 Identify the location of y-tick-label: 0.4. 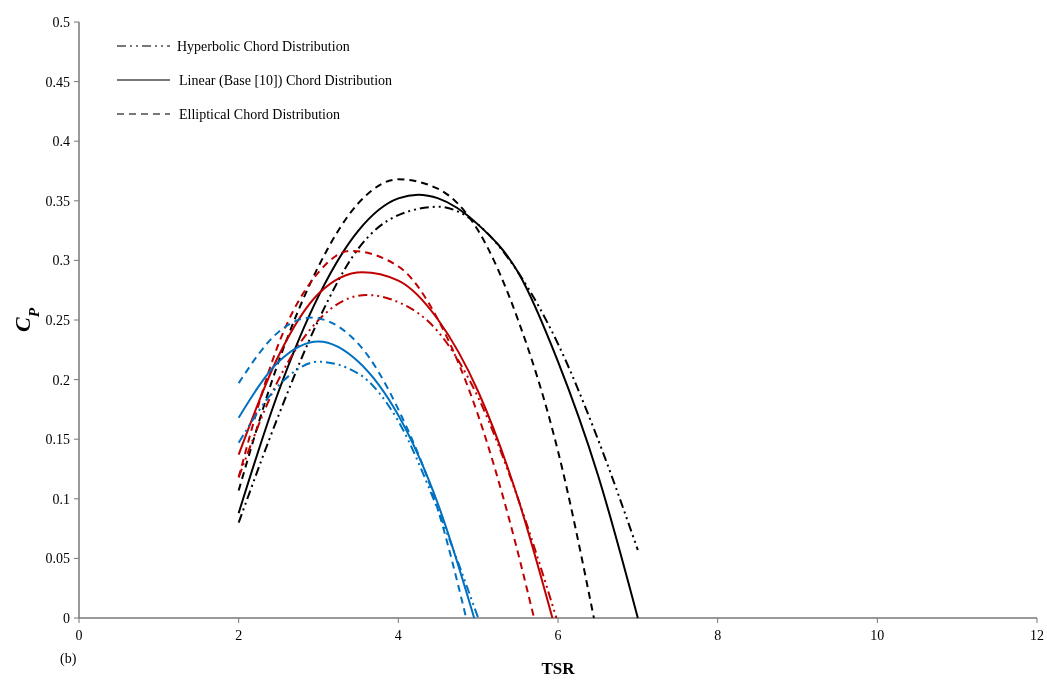
(61, 142).